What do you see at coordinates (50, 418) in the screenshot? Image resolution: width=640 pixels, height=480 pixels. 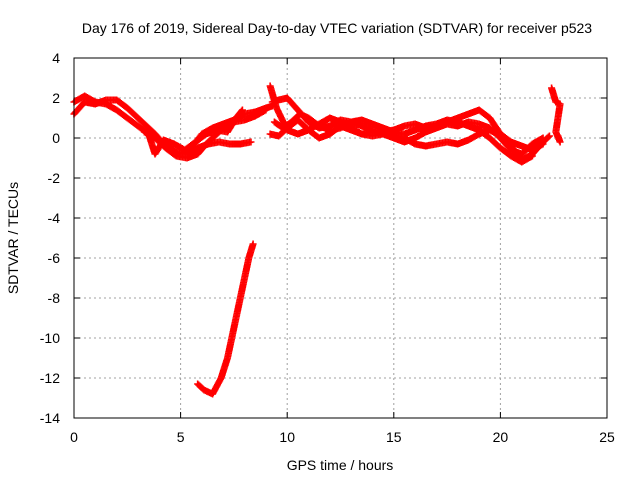 I see `y-tick-label: -14` at bounding box center [50, 418].